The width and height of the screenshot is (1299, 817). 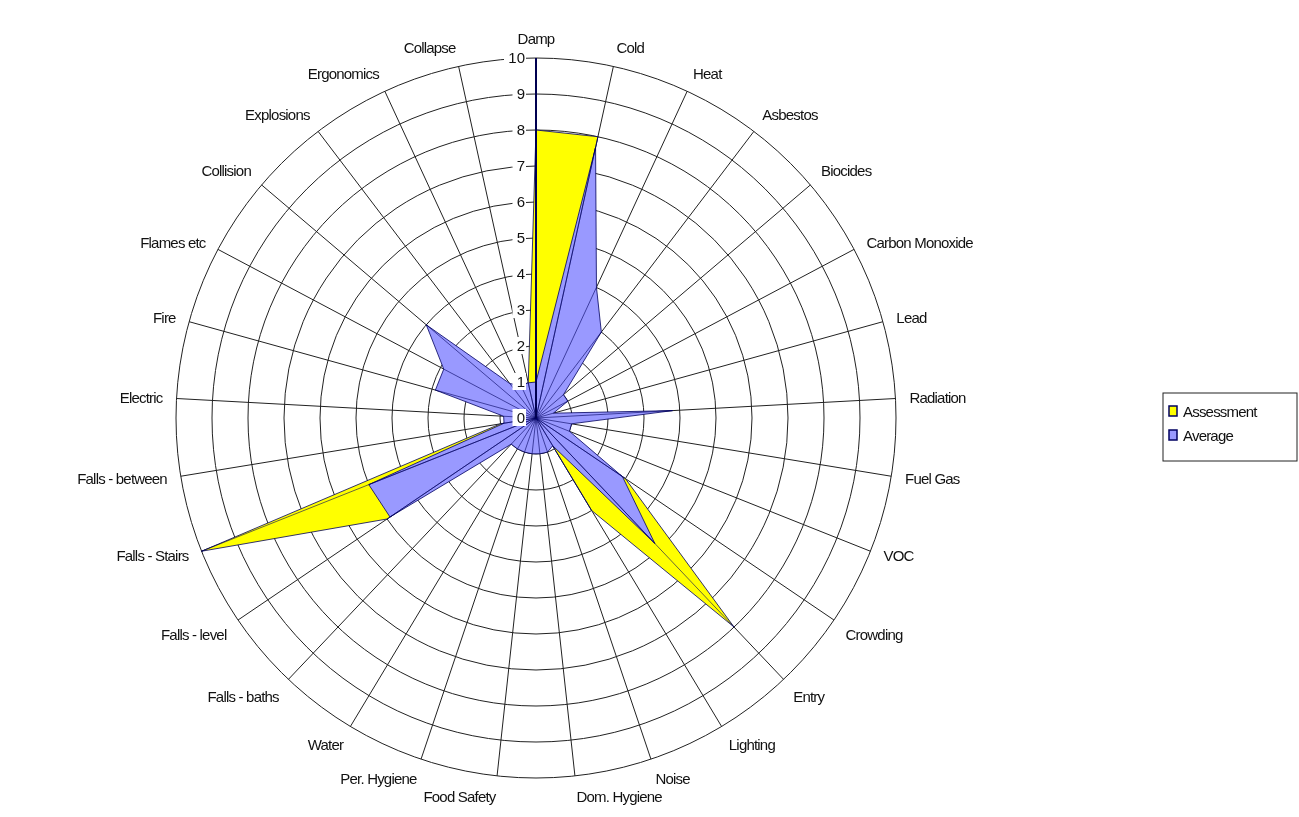 What do you see at coordinates (520, 273) in the screenshot?
I see `y-tick-label: 4` at bounding box center [520, 273].